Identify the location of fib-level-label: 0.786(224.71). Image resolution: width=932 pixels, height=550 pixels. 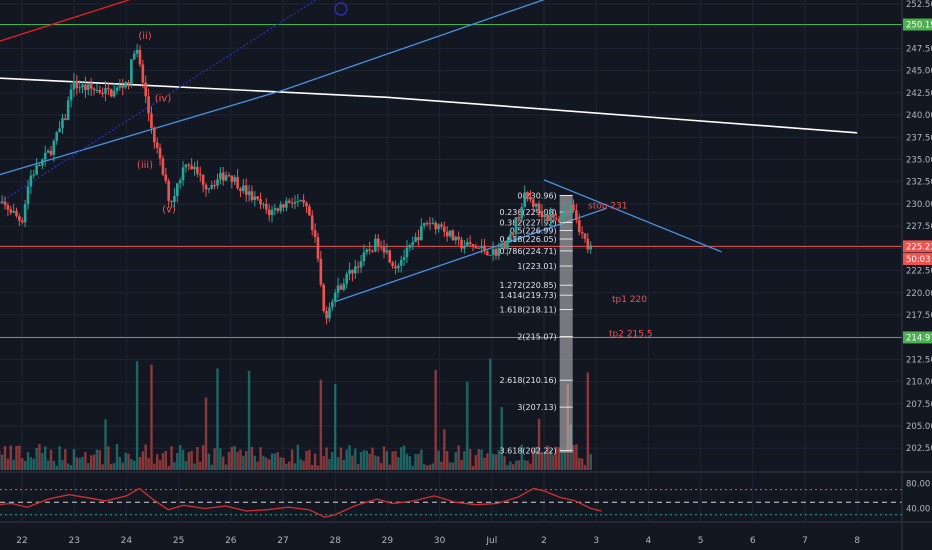
(528, 251).